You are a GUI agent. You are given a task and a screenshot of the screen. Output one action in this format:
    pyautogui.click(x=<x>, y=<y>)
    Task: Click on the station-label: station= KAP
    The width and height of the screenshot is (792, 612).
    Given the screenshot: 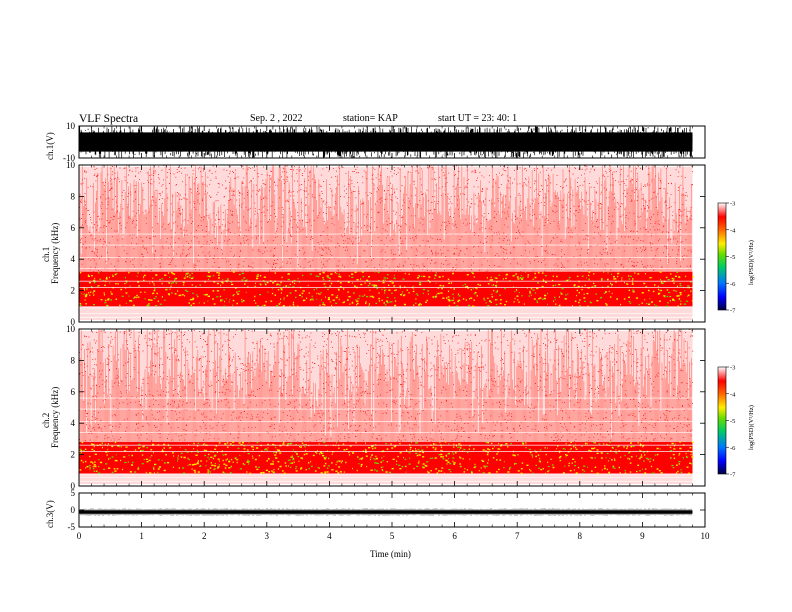 What is the action you would take?
    pyautogui.click(x=370, y=118)
    